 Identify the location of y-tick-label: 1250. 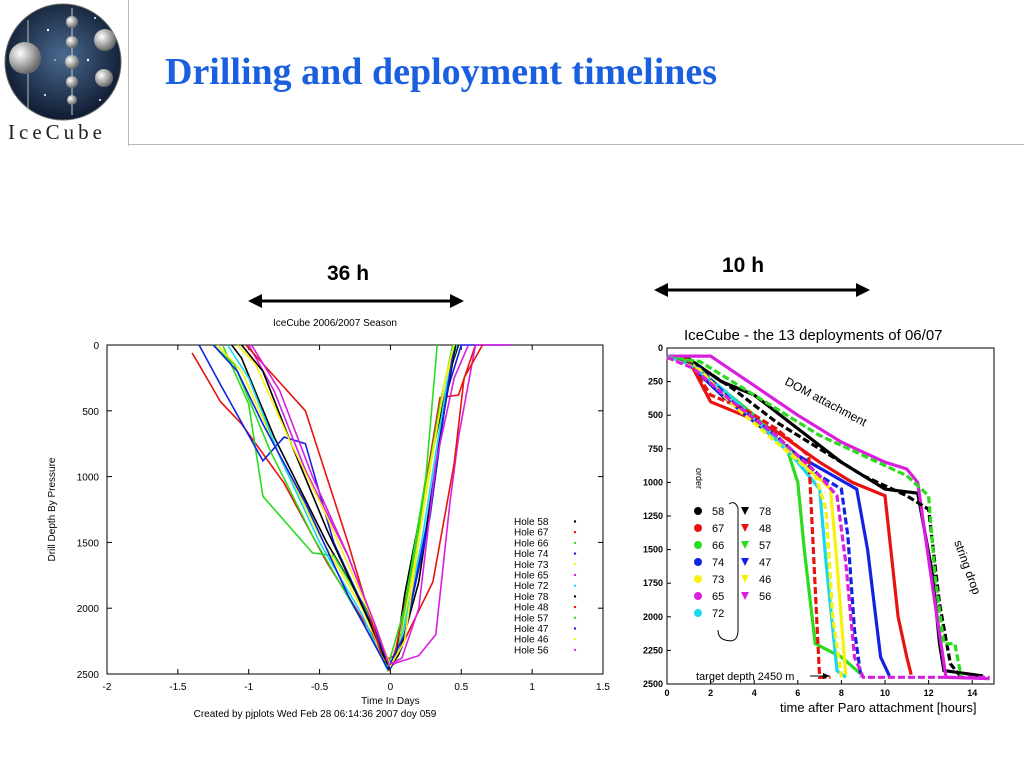
(653, 516).